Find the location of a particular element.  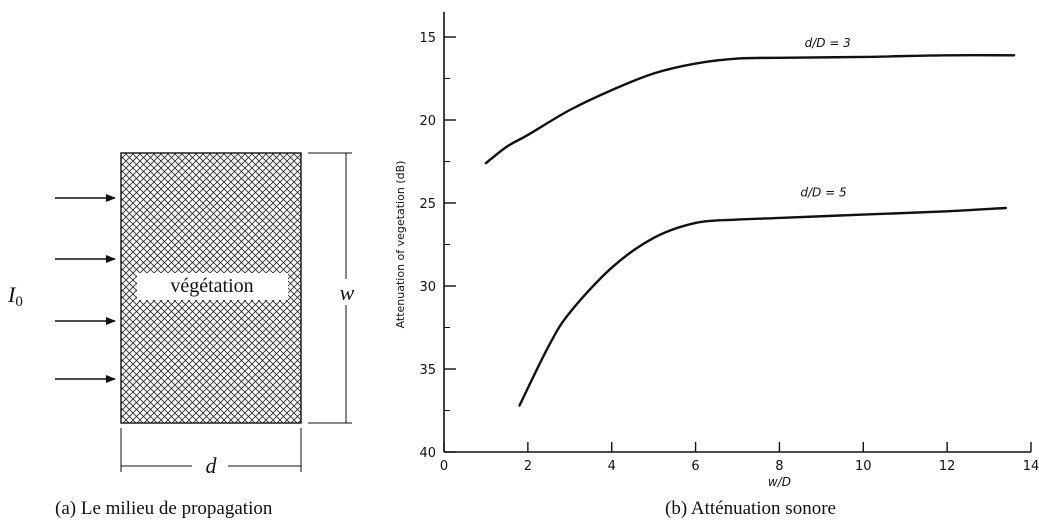

x-axis-label: w/D is located at coordinates (779, 482).